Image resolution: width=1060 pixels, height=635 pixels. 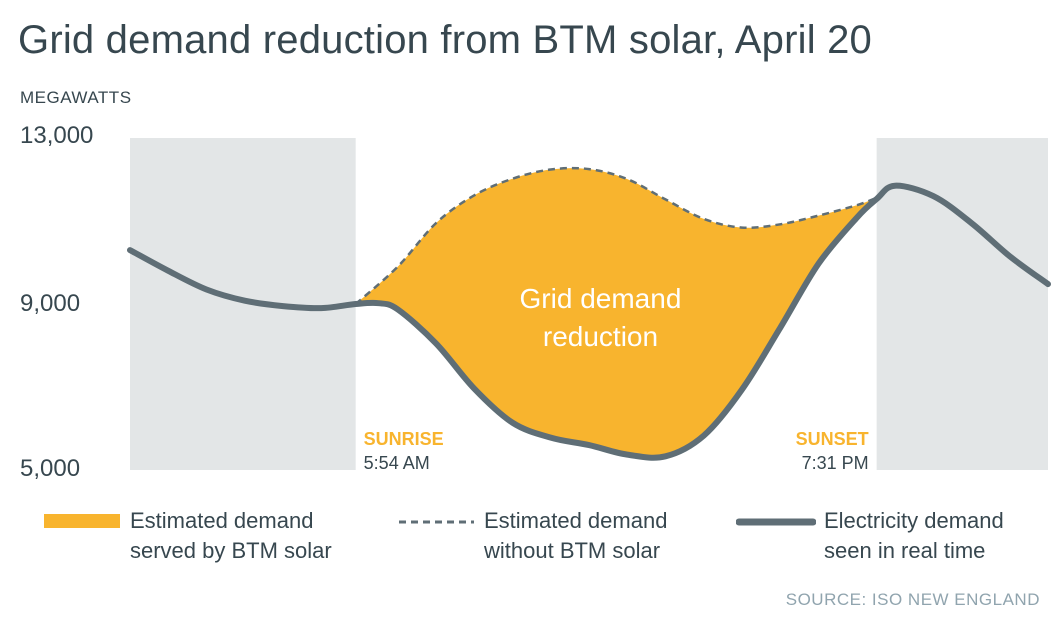 I want to click on area-label-line-1: Grid demand, so click(x=601, y=298).